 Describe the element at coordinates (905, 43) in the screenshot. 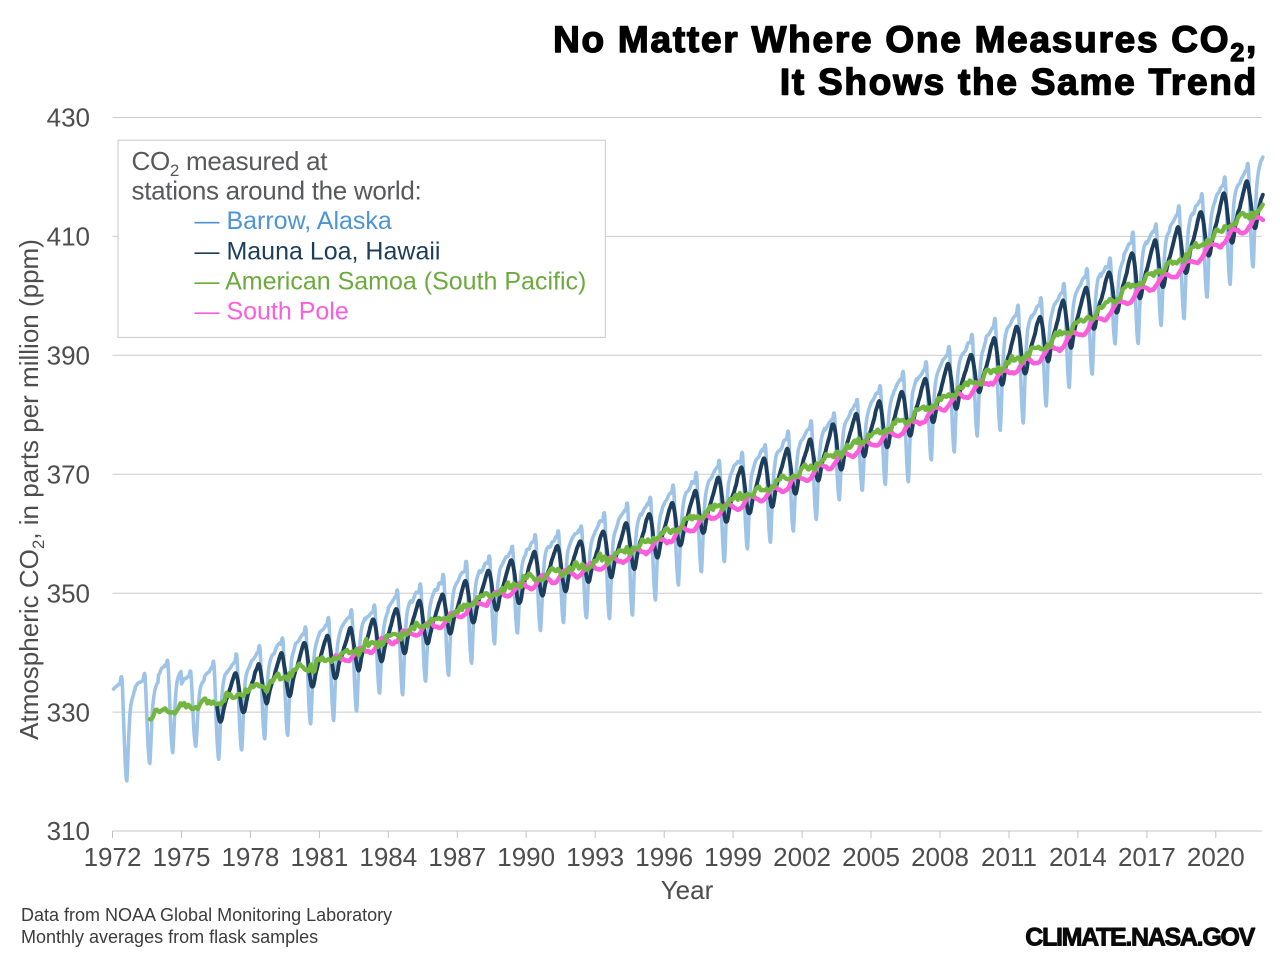

I see `svg-text:No Matter Where One Measures C: No Matter Where One Measures CO2,` at that location.